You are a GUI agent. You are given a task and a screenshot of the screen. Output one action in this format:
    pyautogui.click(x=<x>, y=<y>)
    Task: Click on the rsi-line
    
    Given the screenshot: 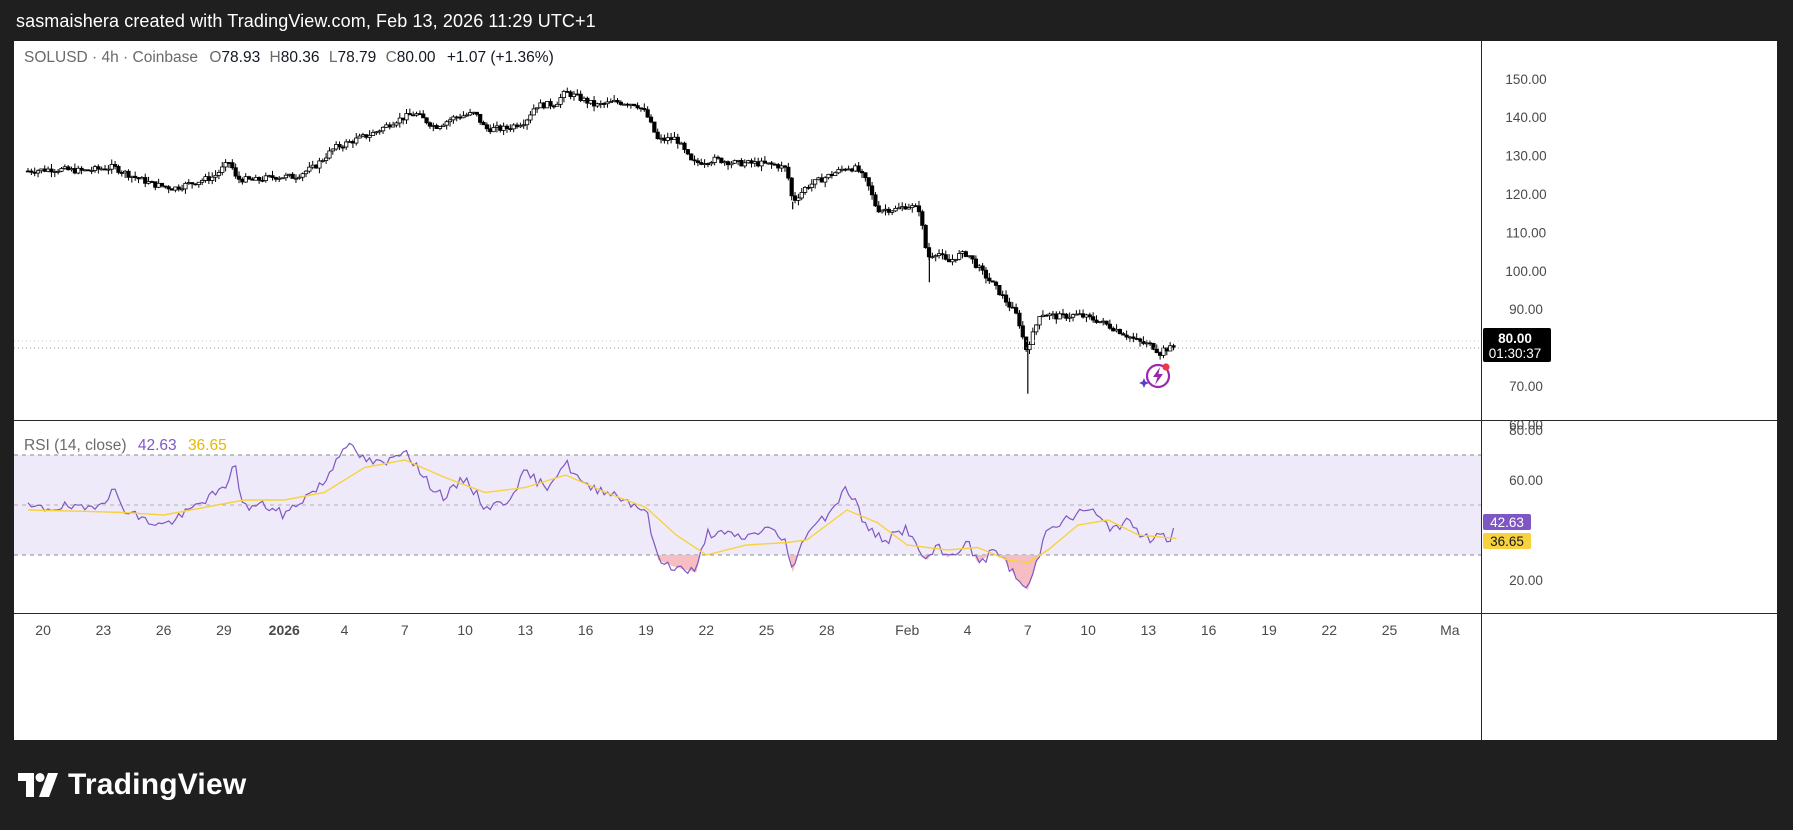 What is the action you would take?
    pyautogui.click(x=601, y=515)
    